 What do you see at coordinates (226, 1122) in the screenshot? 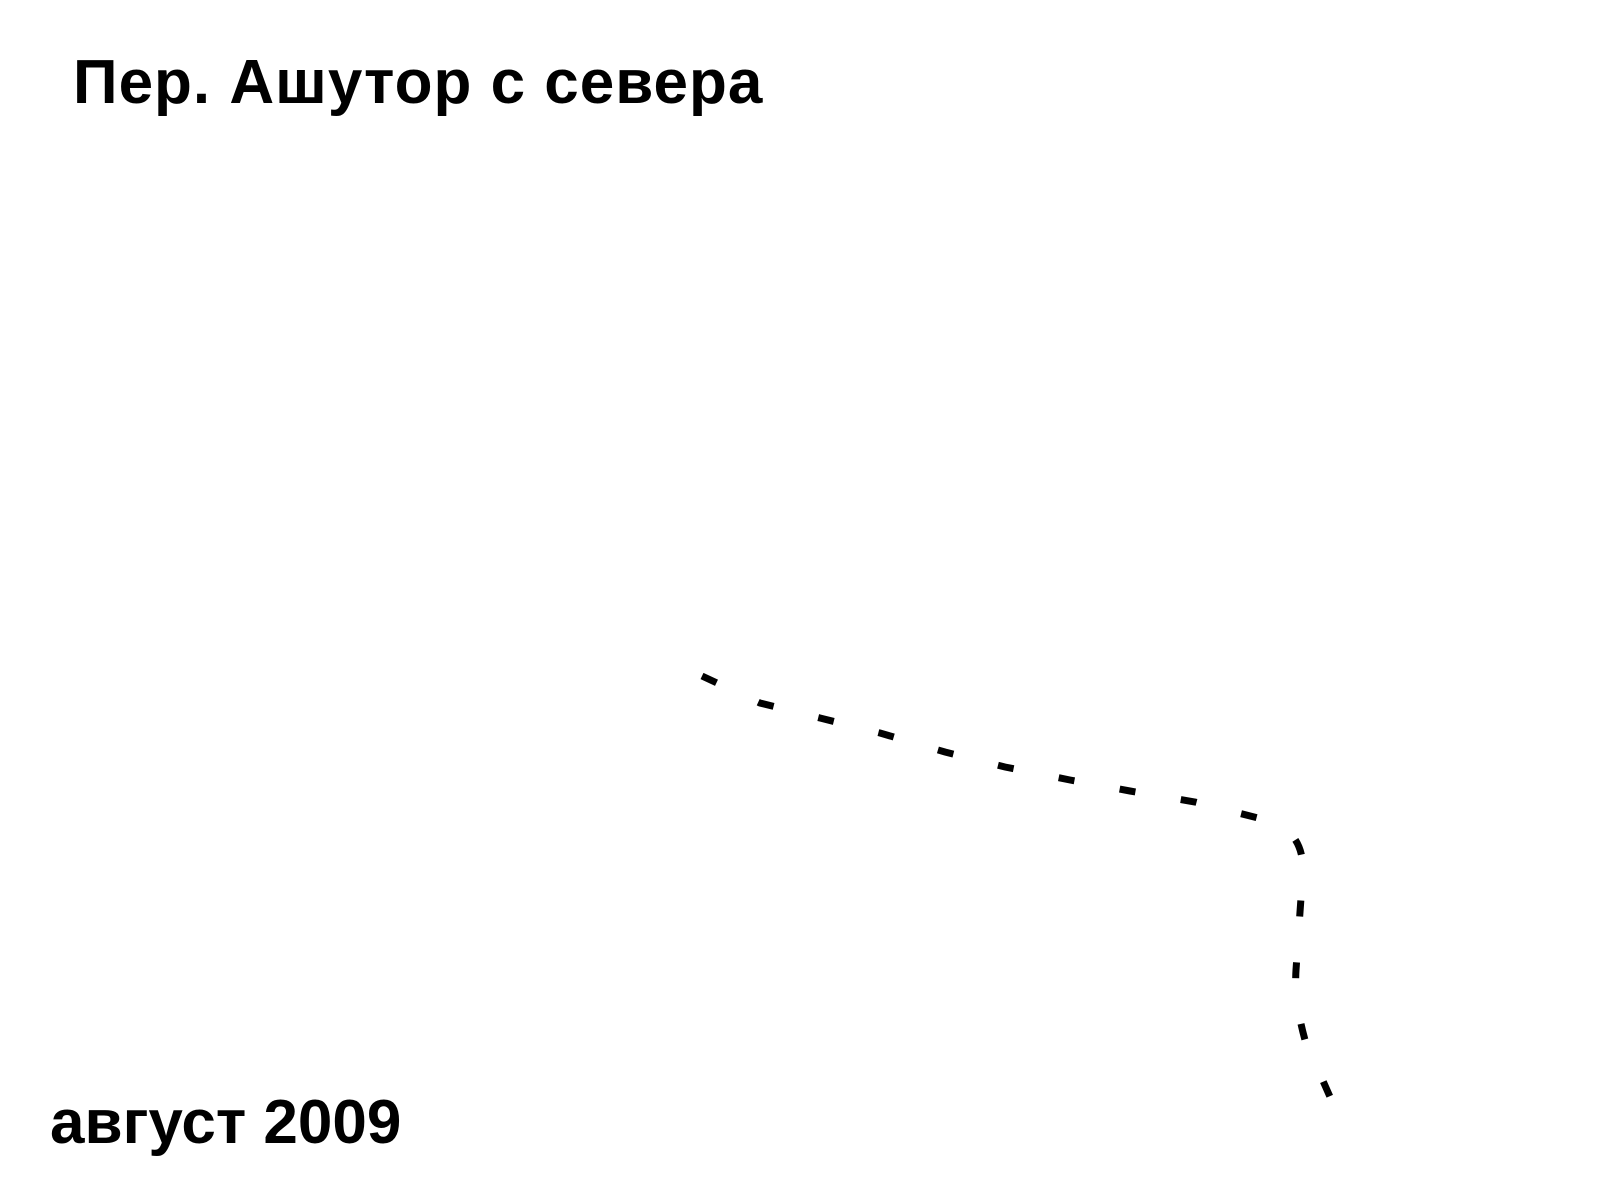
I see `date-label: август 2009` at bounding box center [226, 1122].